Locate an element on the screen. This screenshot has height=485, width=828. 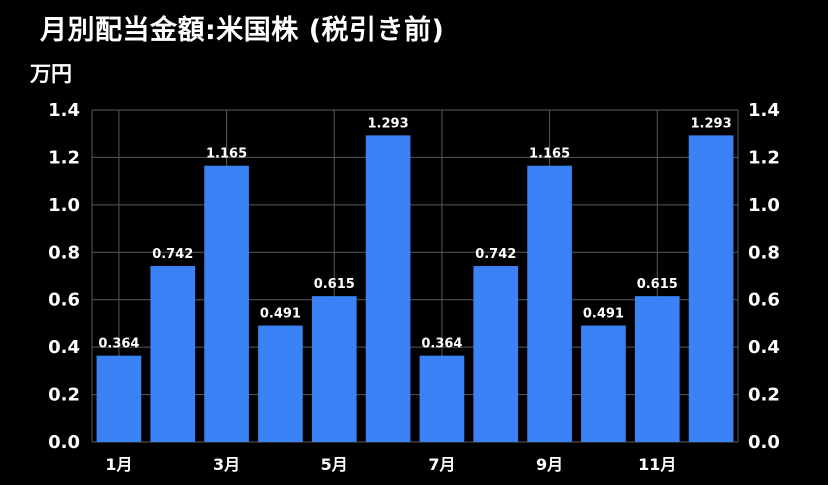
y-tick-label-right: 1.4 is located at coordinates (764, 110).